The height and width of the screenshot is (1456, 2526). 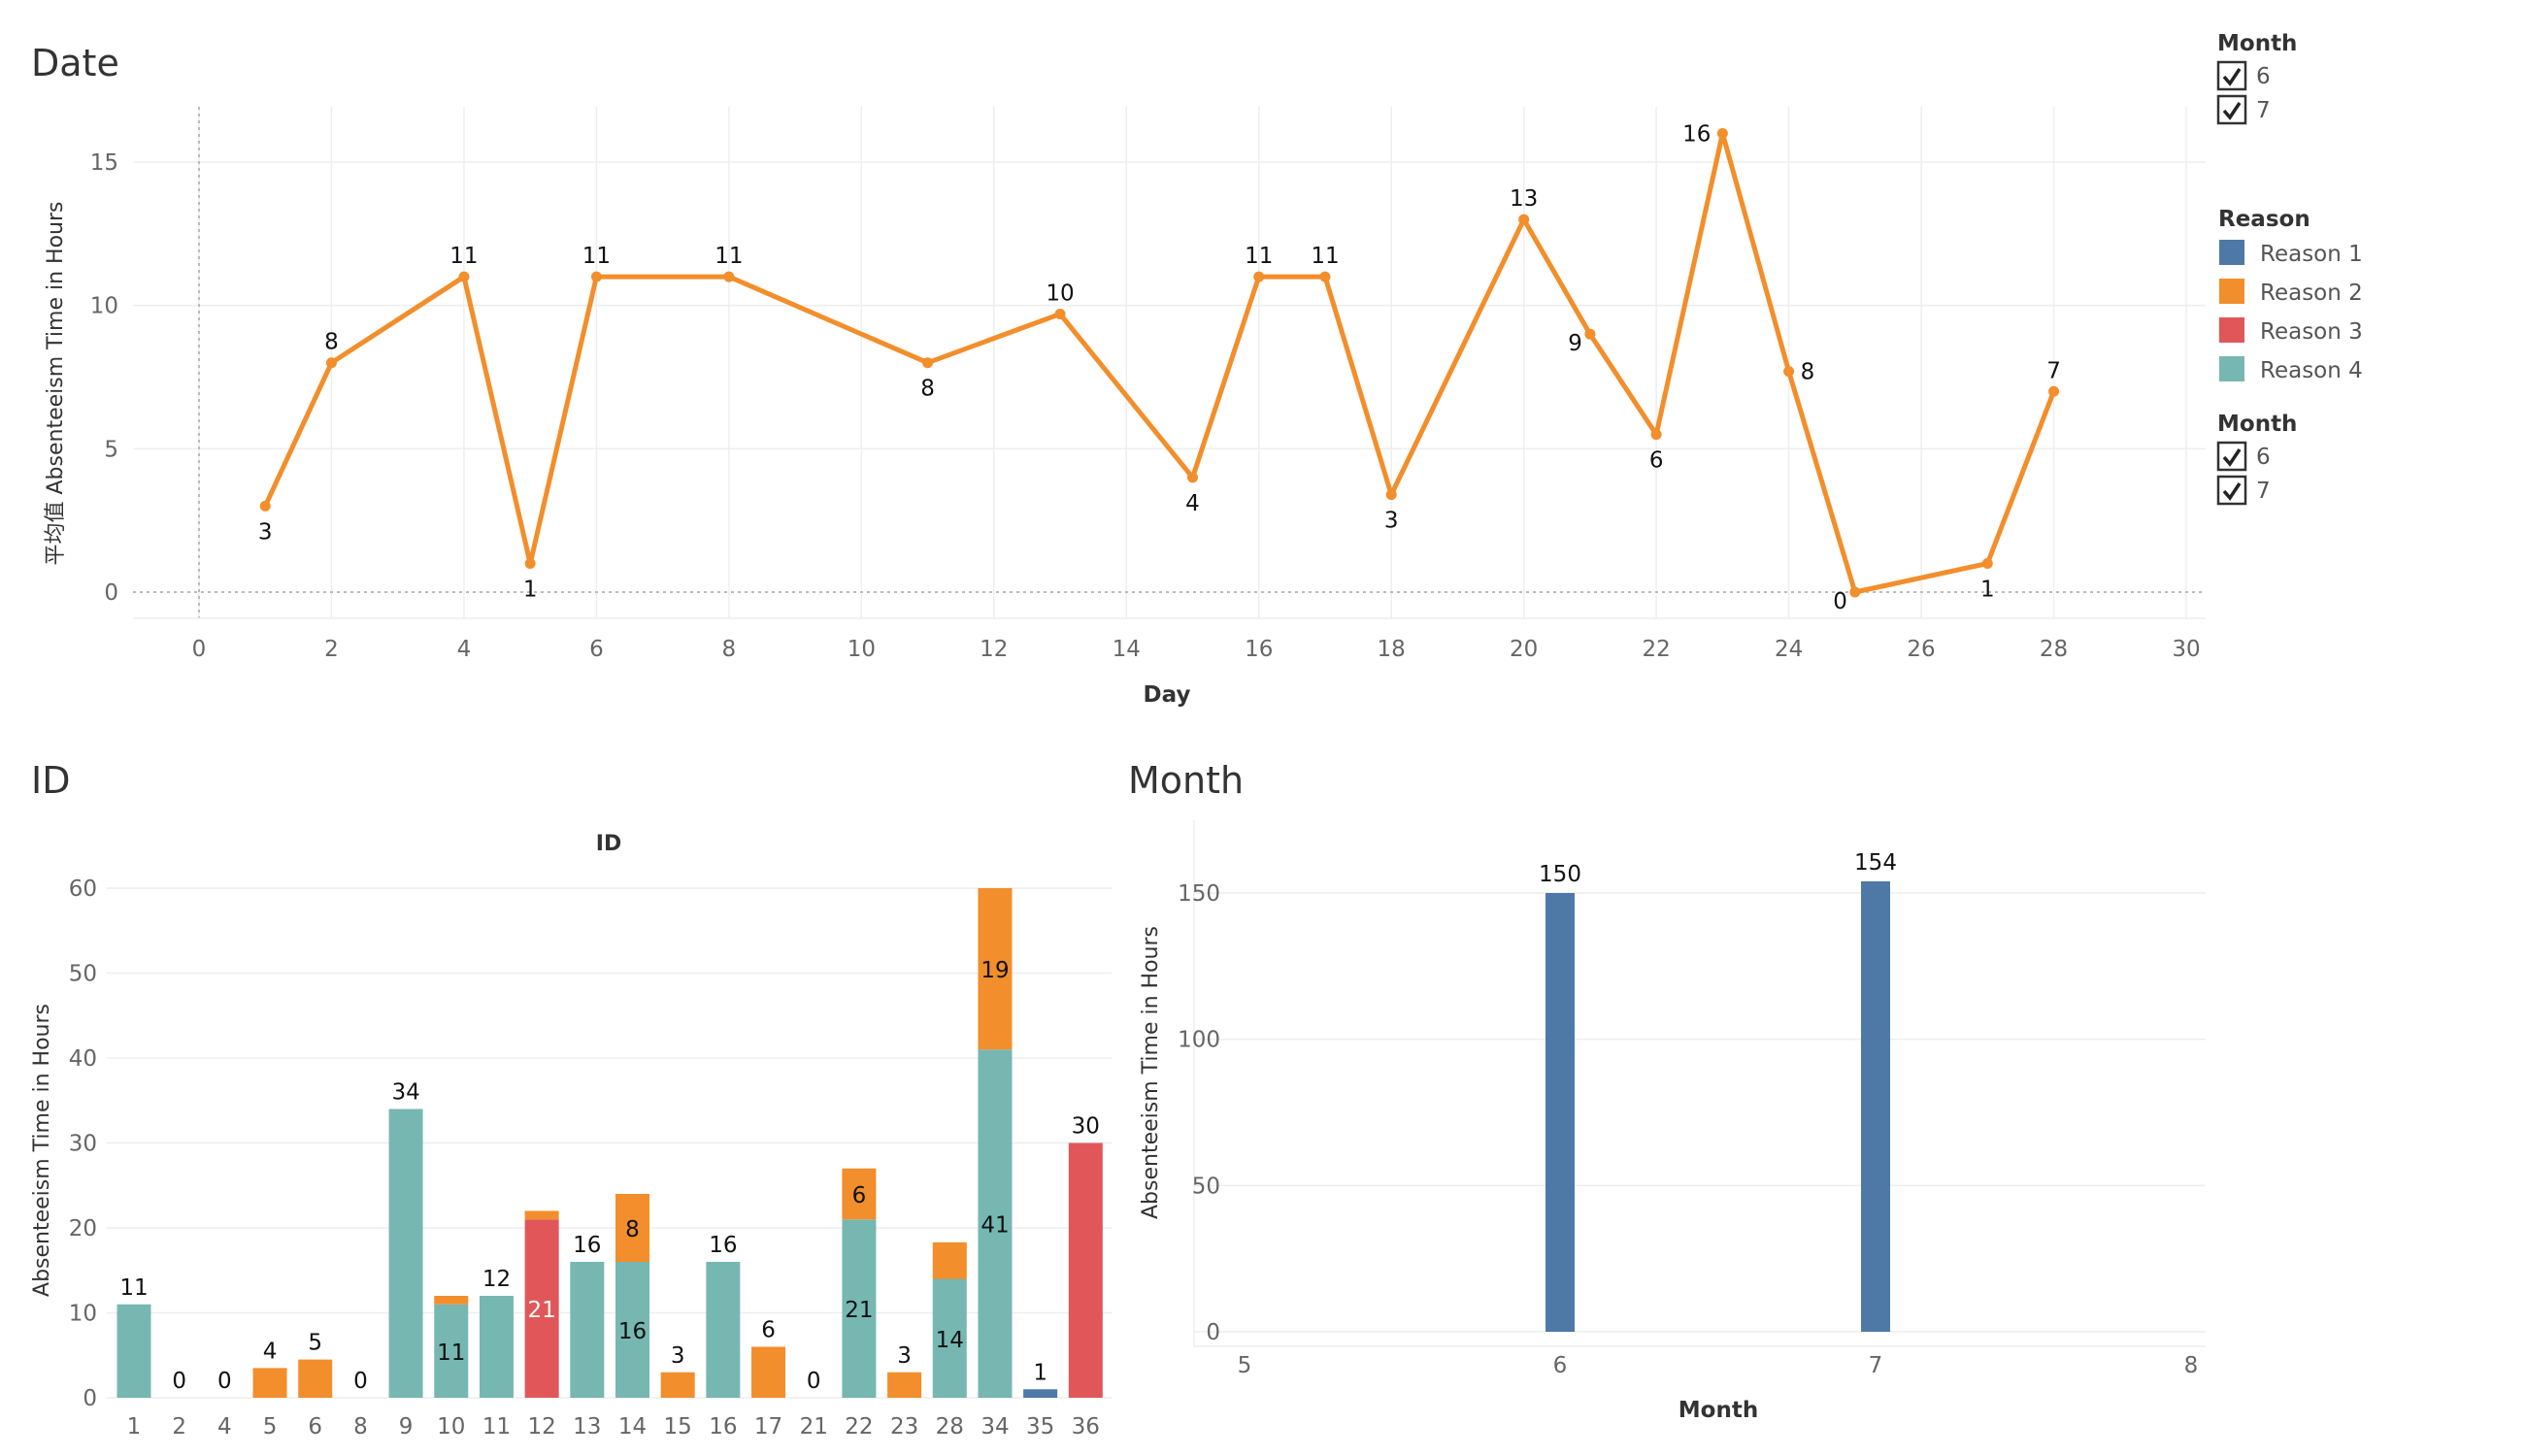 I want to click on month-chart-x-tick: 5, so click(x=1245, y=1365).